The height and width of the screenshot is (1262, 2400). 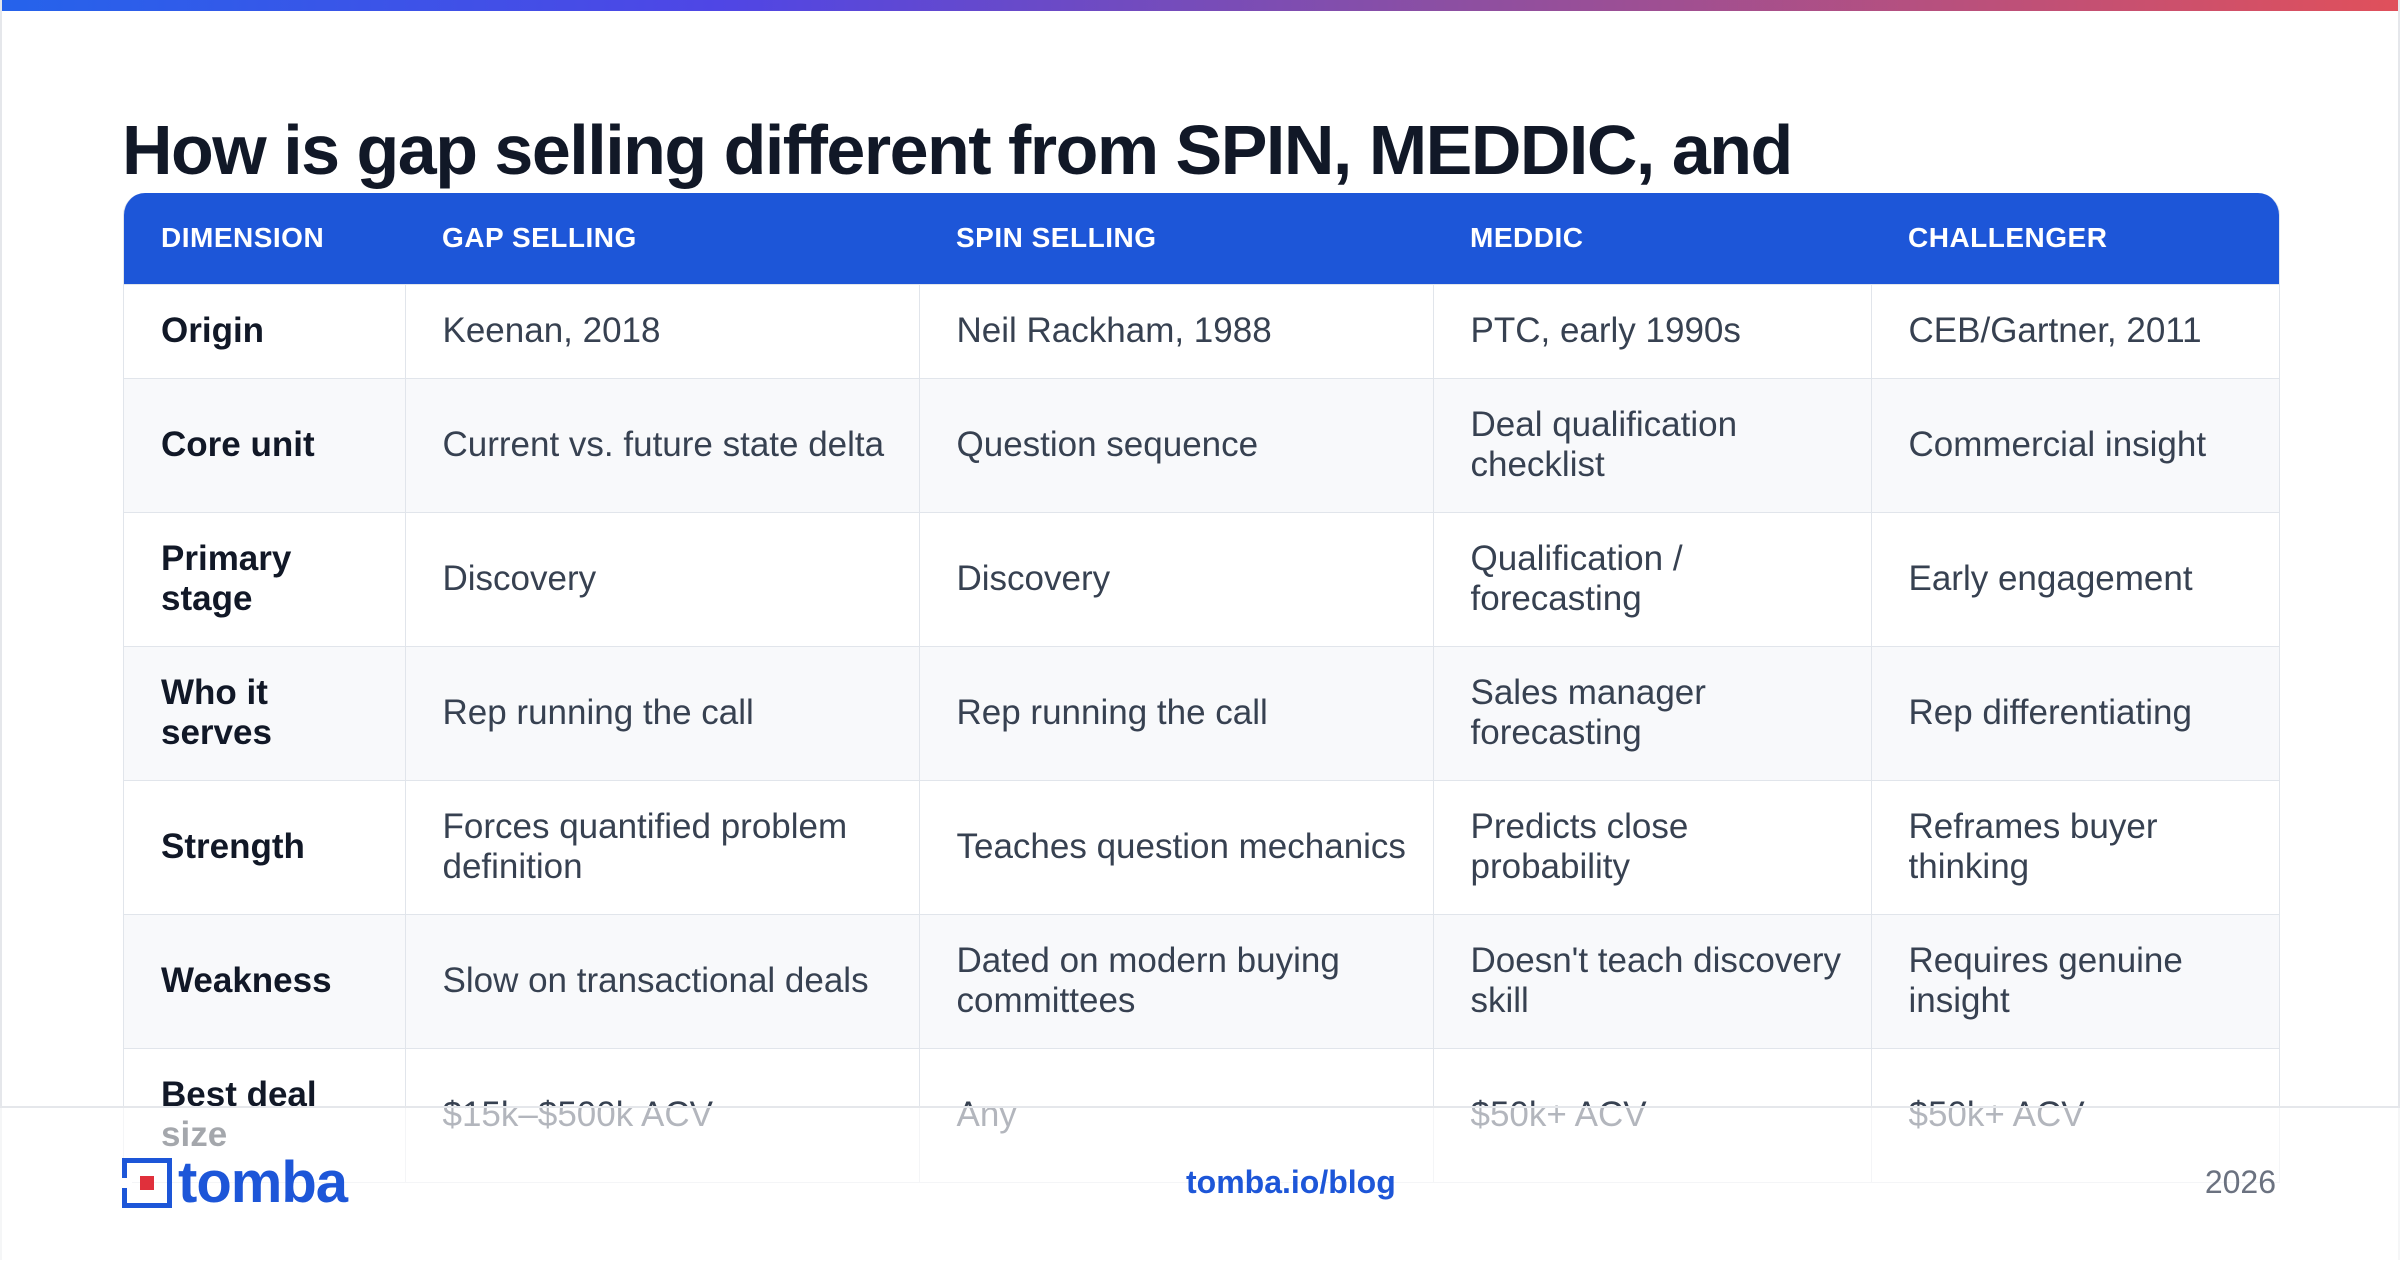 What do you see at coordinates (1651, 846) in the screenshot?
I see `table-cell: Predicts close probability` at bounding box center [1651, 846].